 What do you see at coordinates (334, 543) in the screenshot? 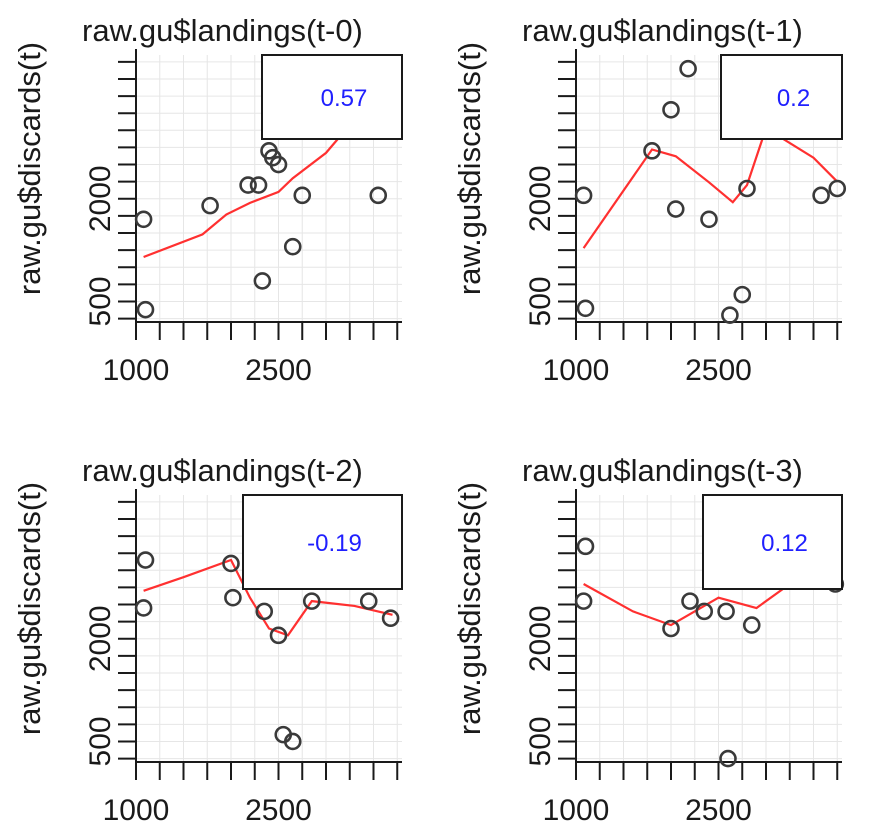
I see `correlation-value: -0.19` at bounding box center [334, 543].